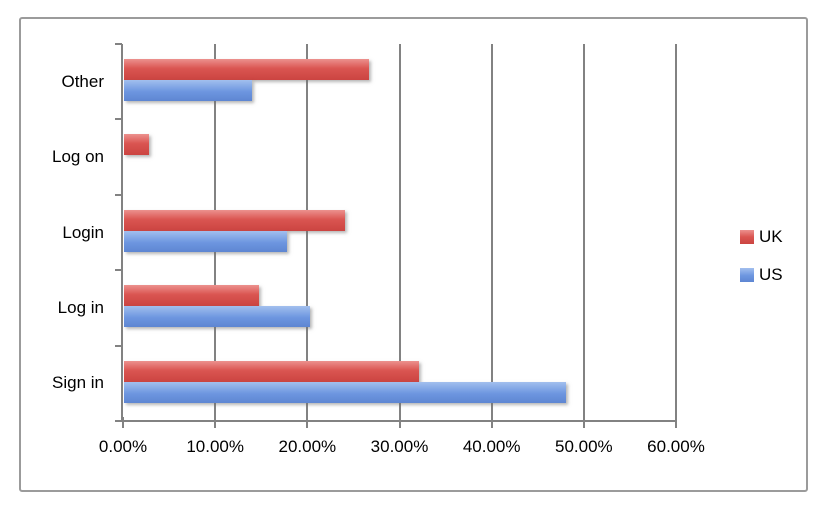 The height and width of the screenshot is (524, 829). I want to click on bar-us-log-in, so click(217, 317).